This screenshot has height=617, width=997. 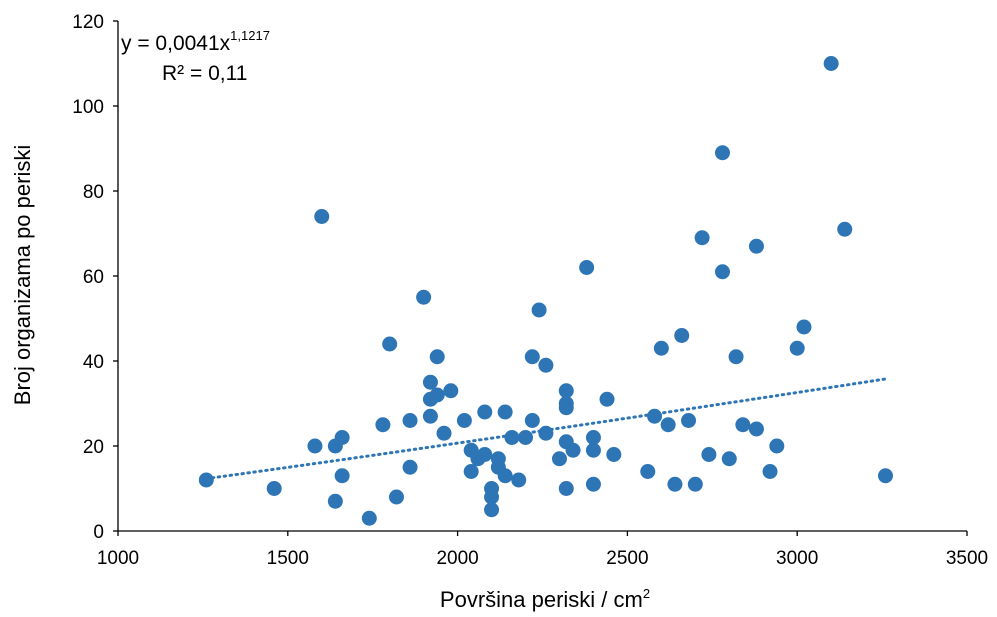 What do you see at coordinates (176, 43) in the screenshot?
I see `equation-main: y = 0,0041x` at bounding box center [176, 43].